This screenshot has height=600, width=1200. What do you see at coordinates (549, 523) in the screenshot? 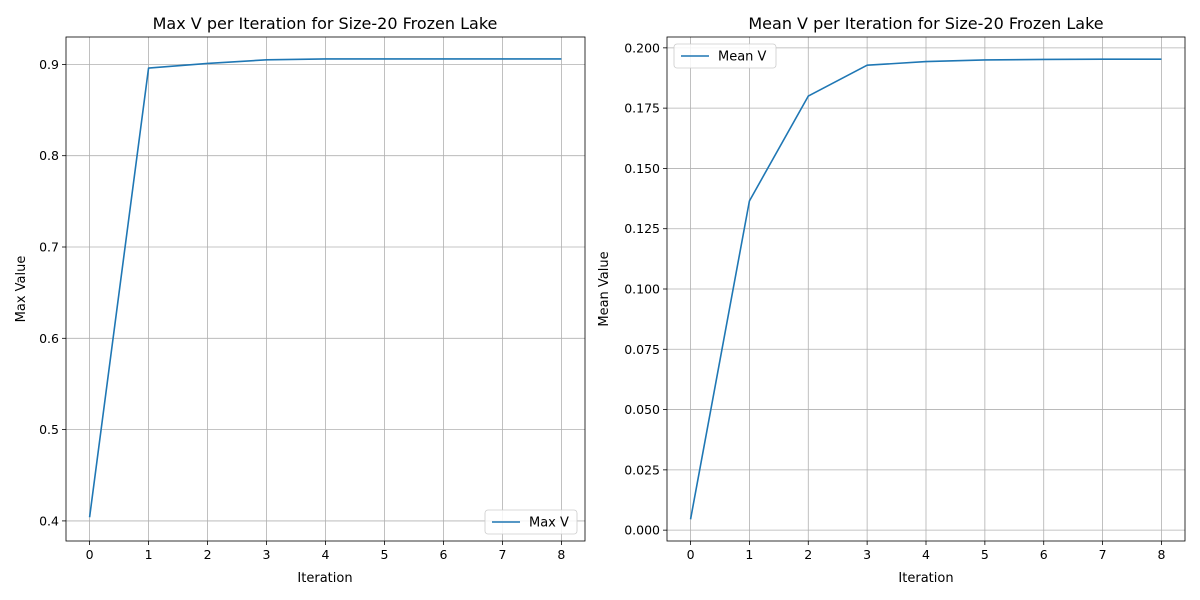
I see `legend-label: Max V` at bounding box center [549, 523].